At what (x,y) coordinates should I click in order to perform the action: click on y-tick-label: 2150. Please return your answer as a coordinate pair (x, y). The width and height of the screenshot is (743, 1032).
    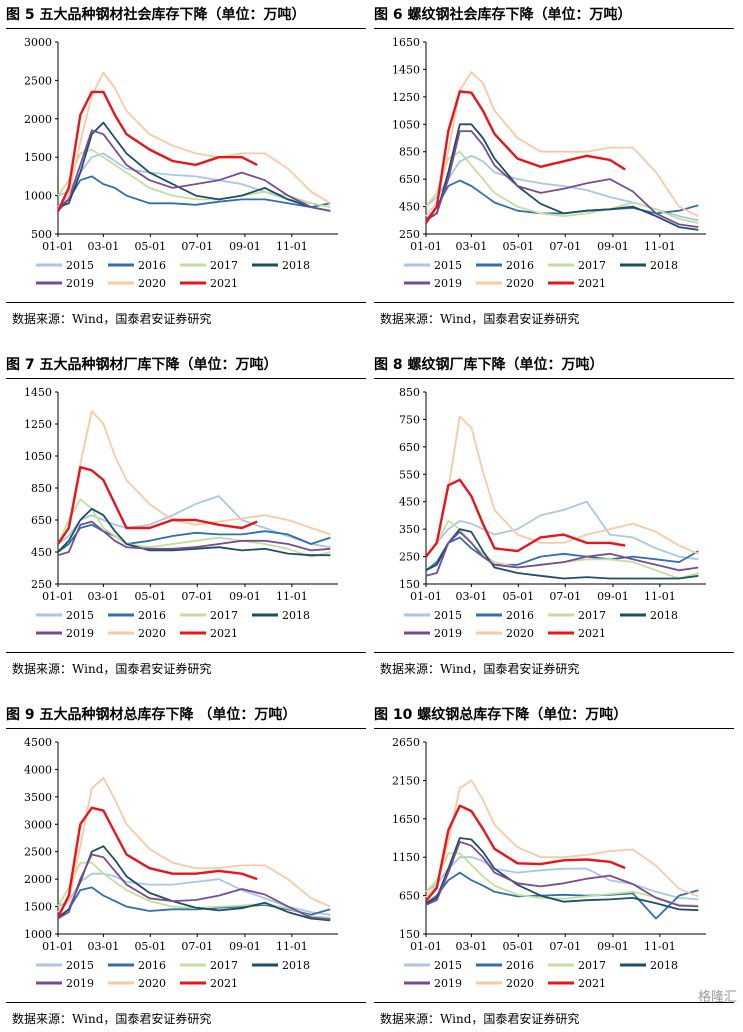
    Looking at the image, I should click on (406, 780).